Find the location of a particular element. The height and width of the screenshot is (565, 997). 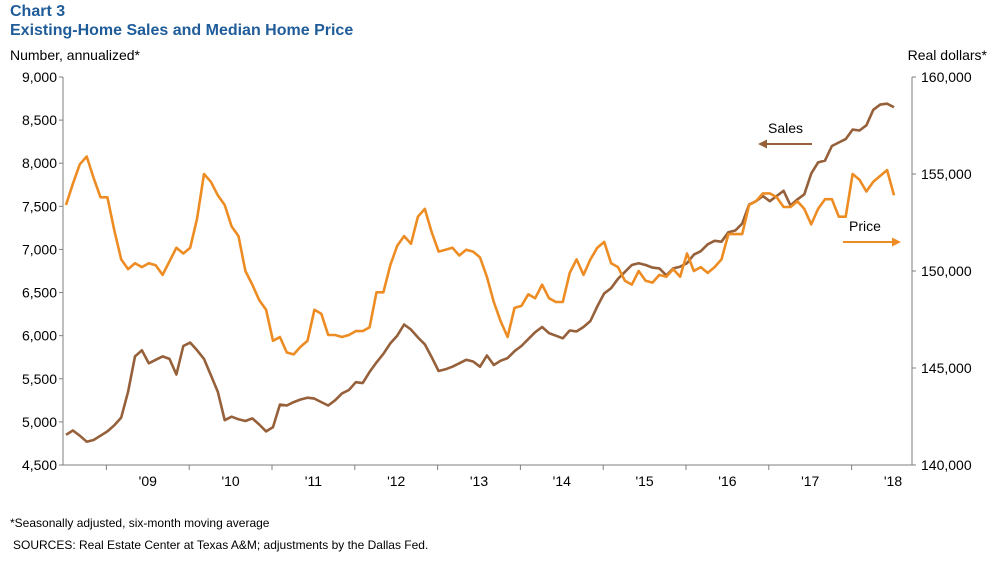

x-tick-label: '18 is located at coordinates (893, 481).